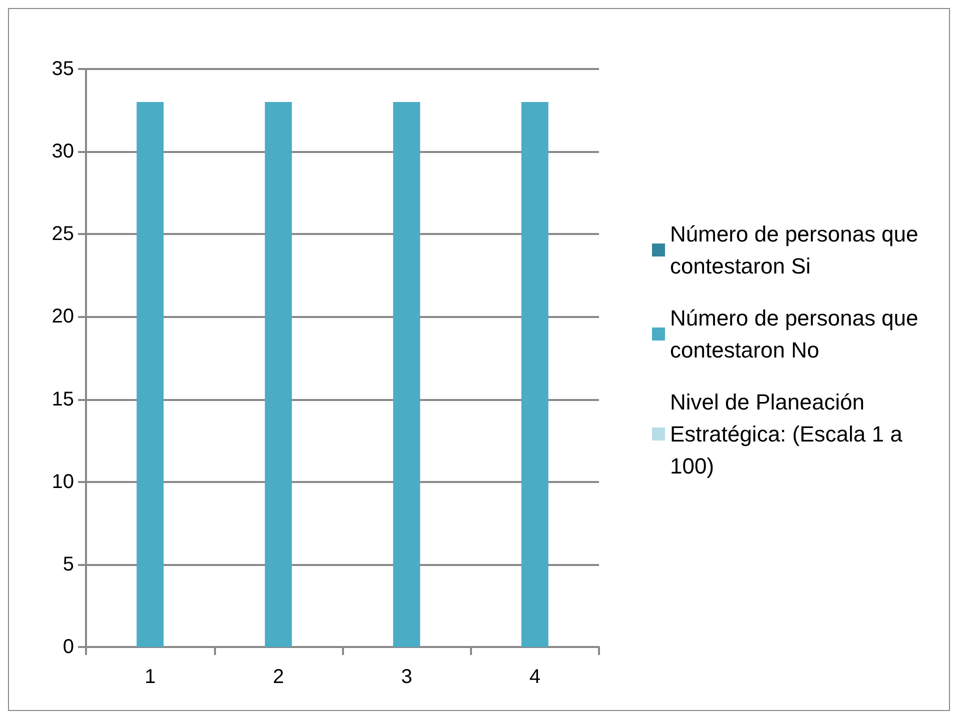  Describe the element at coordinates (63, 69) in the screenshot. I see `y-tick-label: 35` at that location.